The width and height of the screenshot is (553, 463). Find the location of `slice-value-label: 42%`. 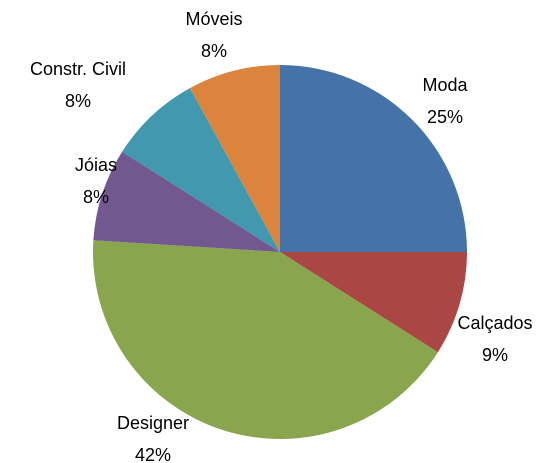

slice-value-label: 42% is located at coordinates (153, 454).